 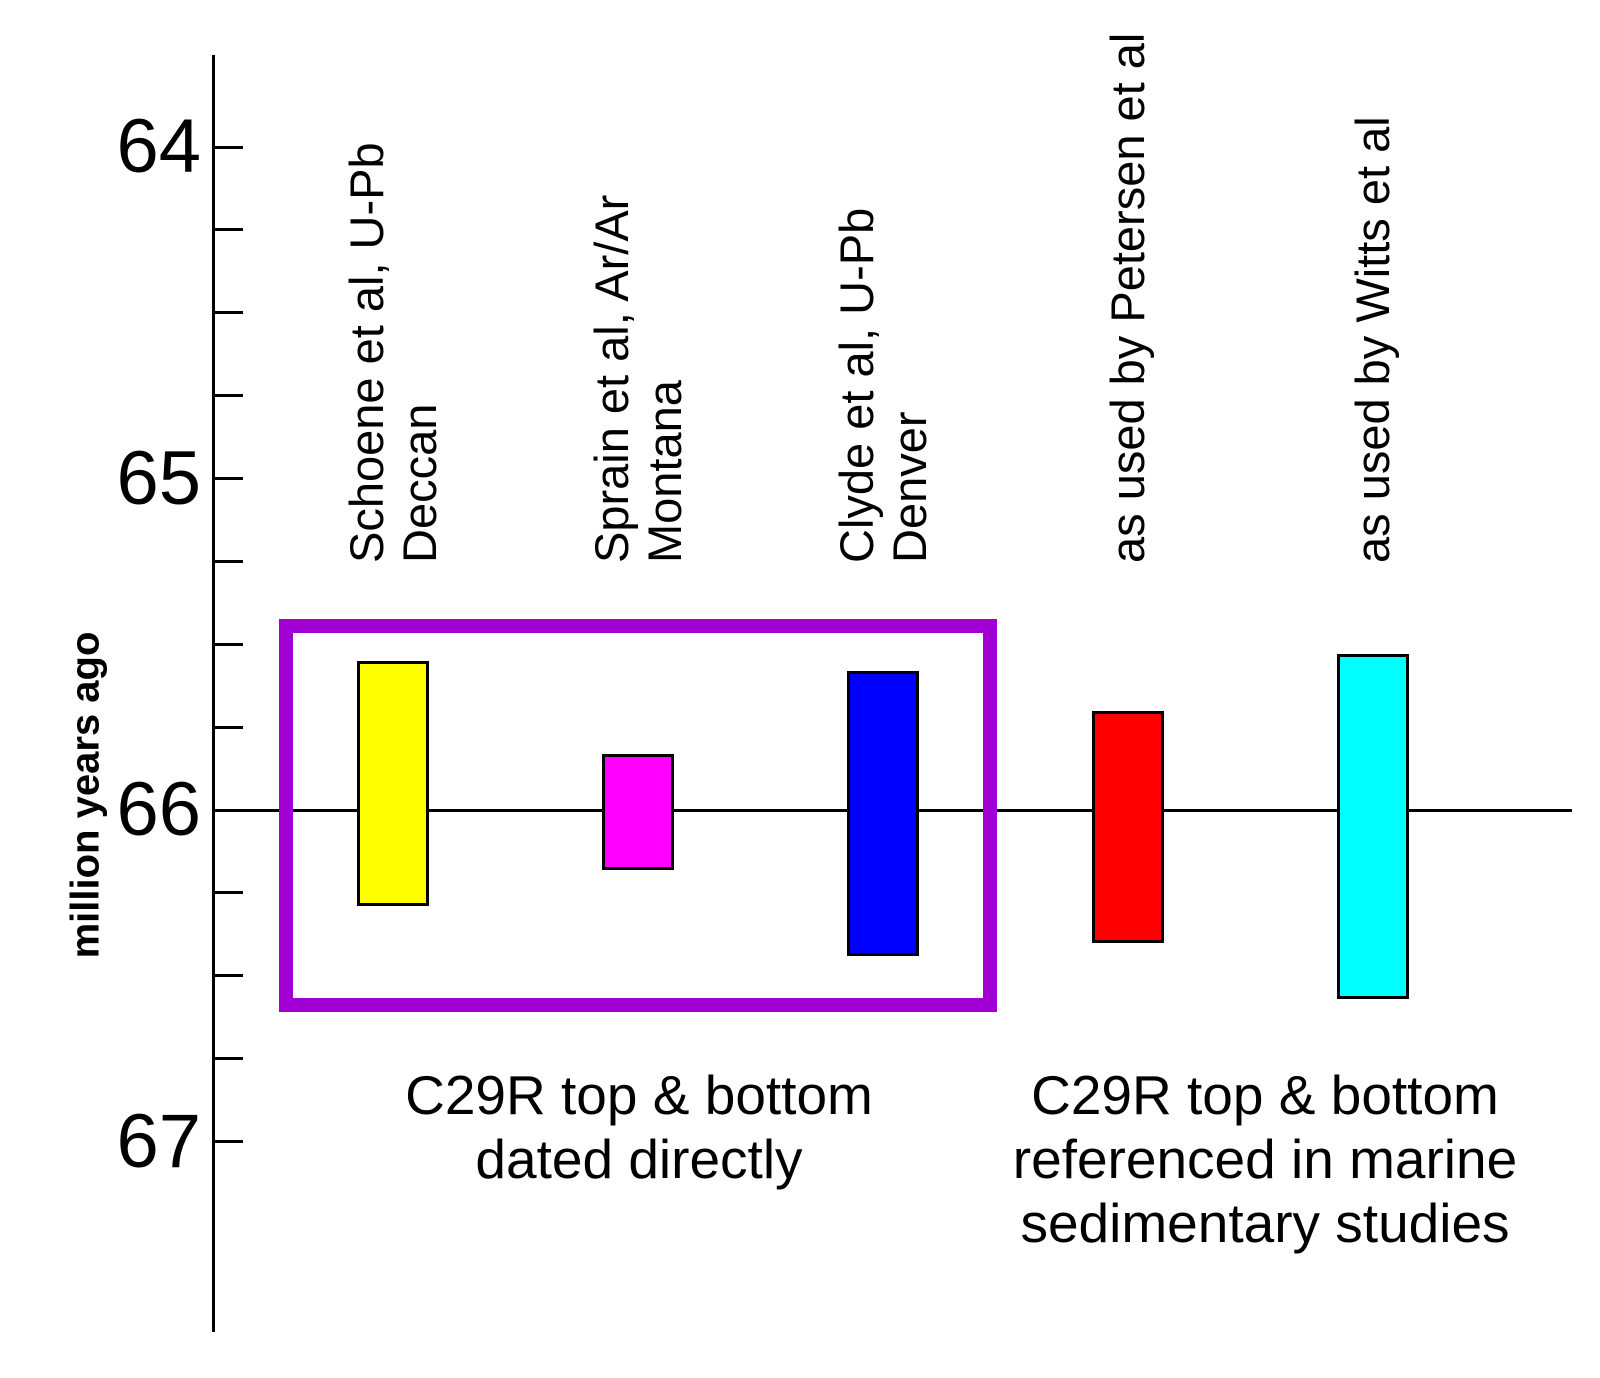 I want to click on directly-dated-highlight-box, so click(x=638, y=815).